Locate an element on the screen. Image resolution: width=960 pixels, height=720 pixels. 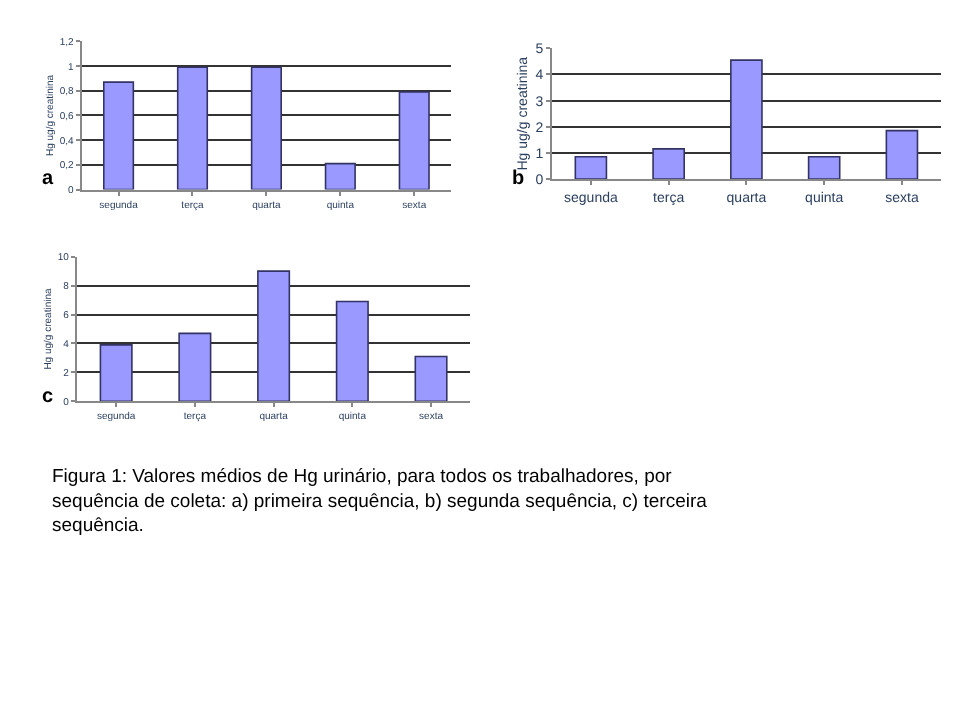
text: Figura 1: Valores médios de Hg urinário, para todos os trabalhadores, por sequência de coleta: a) primeira sequência, b) segunda sequência, c) terceira sequência. is located at coordinates (380, 502).